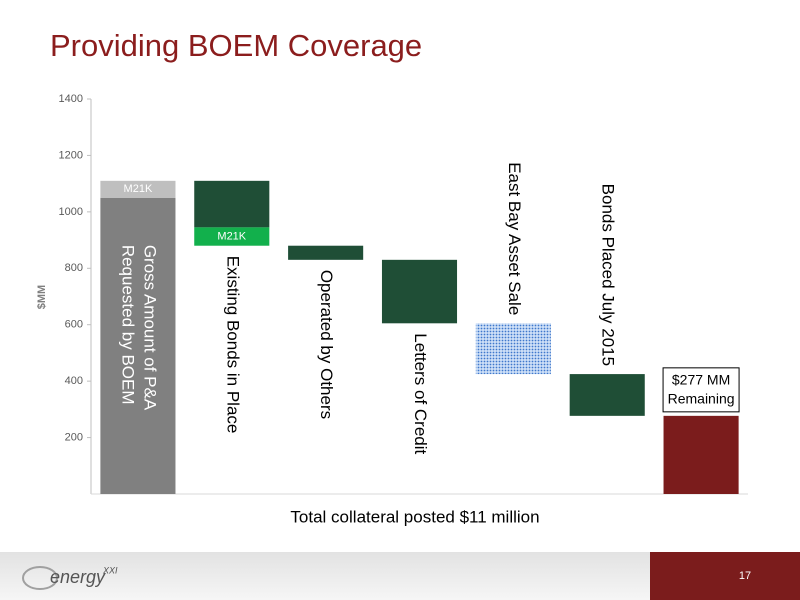 Image resolution: width=800 pixels, height=600 pixels. What do you see at coordinates (514, 238) in the screenshot?
I see `bar-label: East Bay Asset Sale` at bounding box center [514, 238].